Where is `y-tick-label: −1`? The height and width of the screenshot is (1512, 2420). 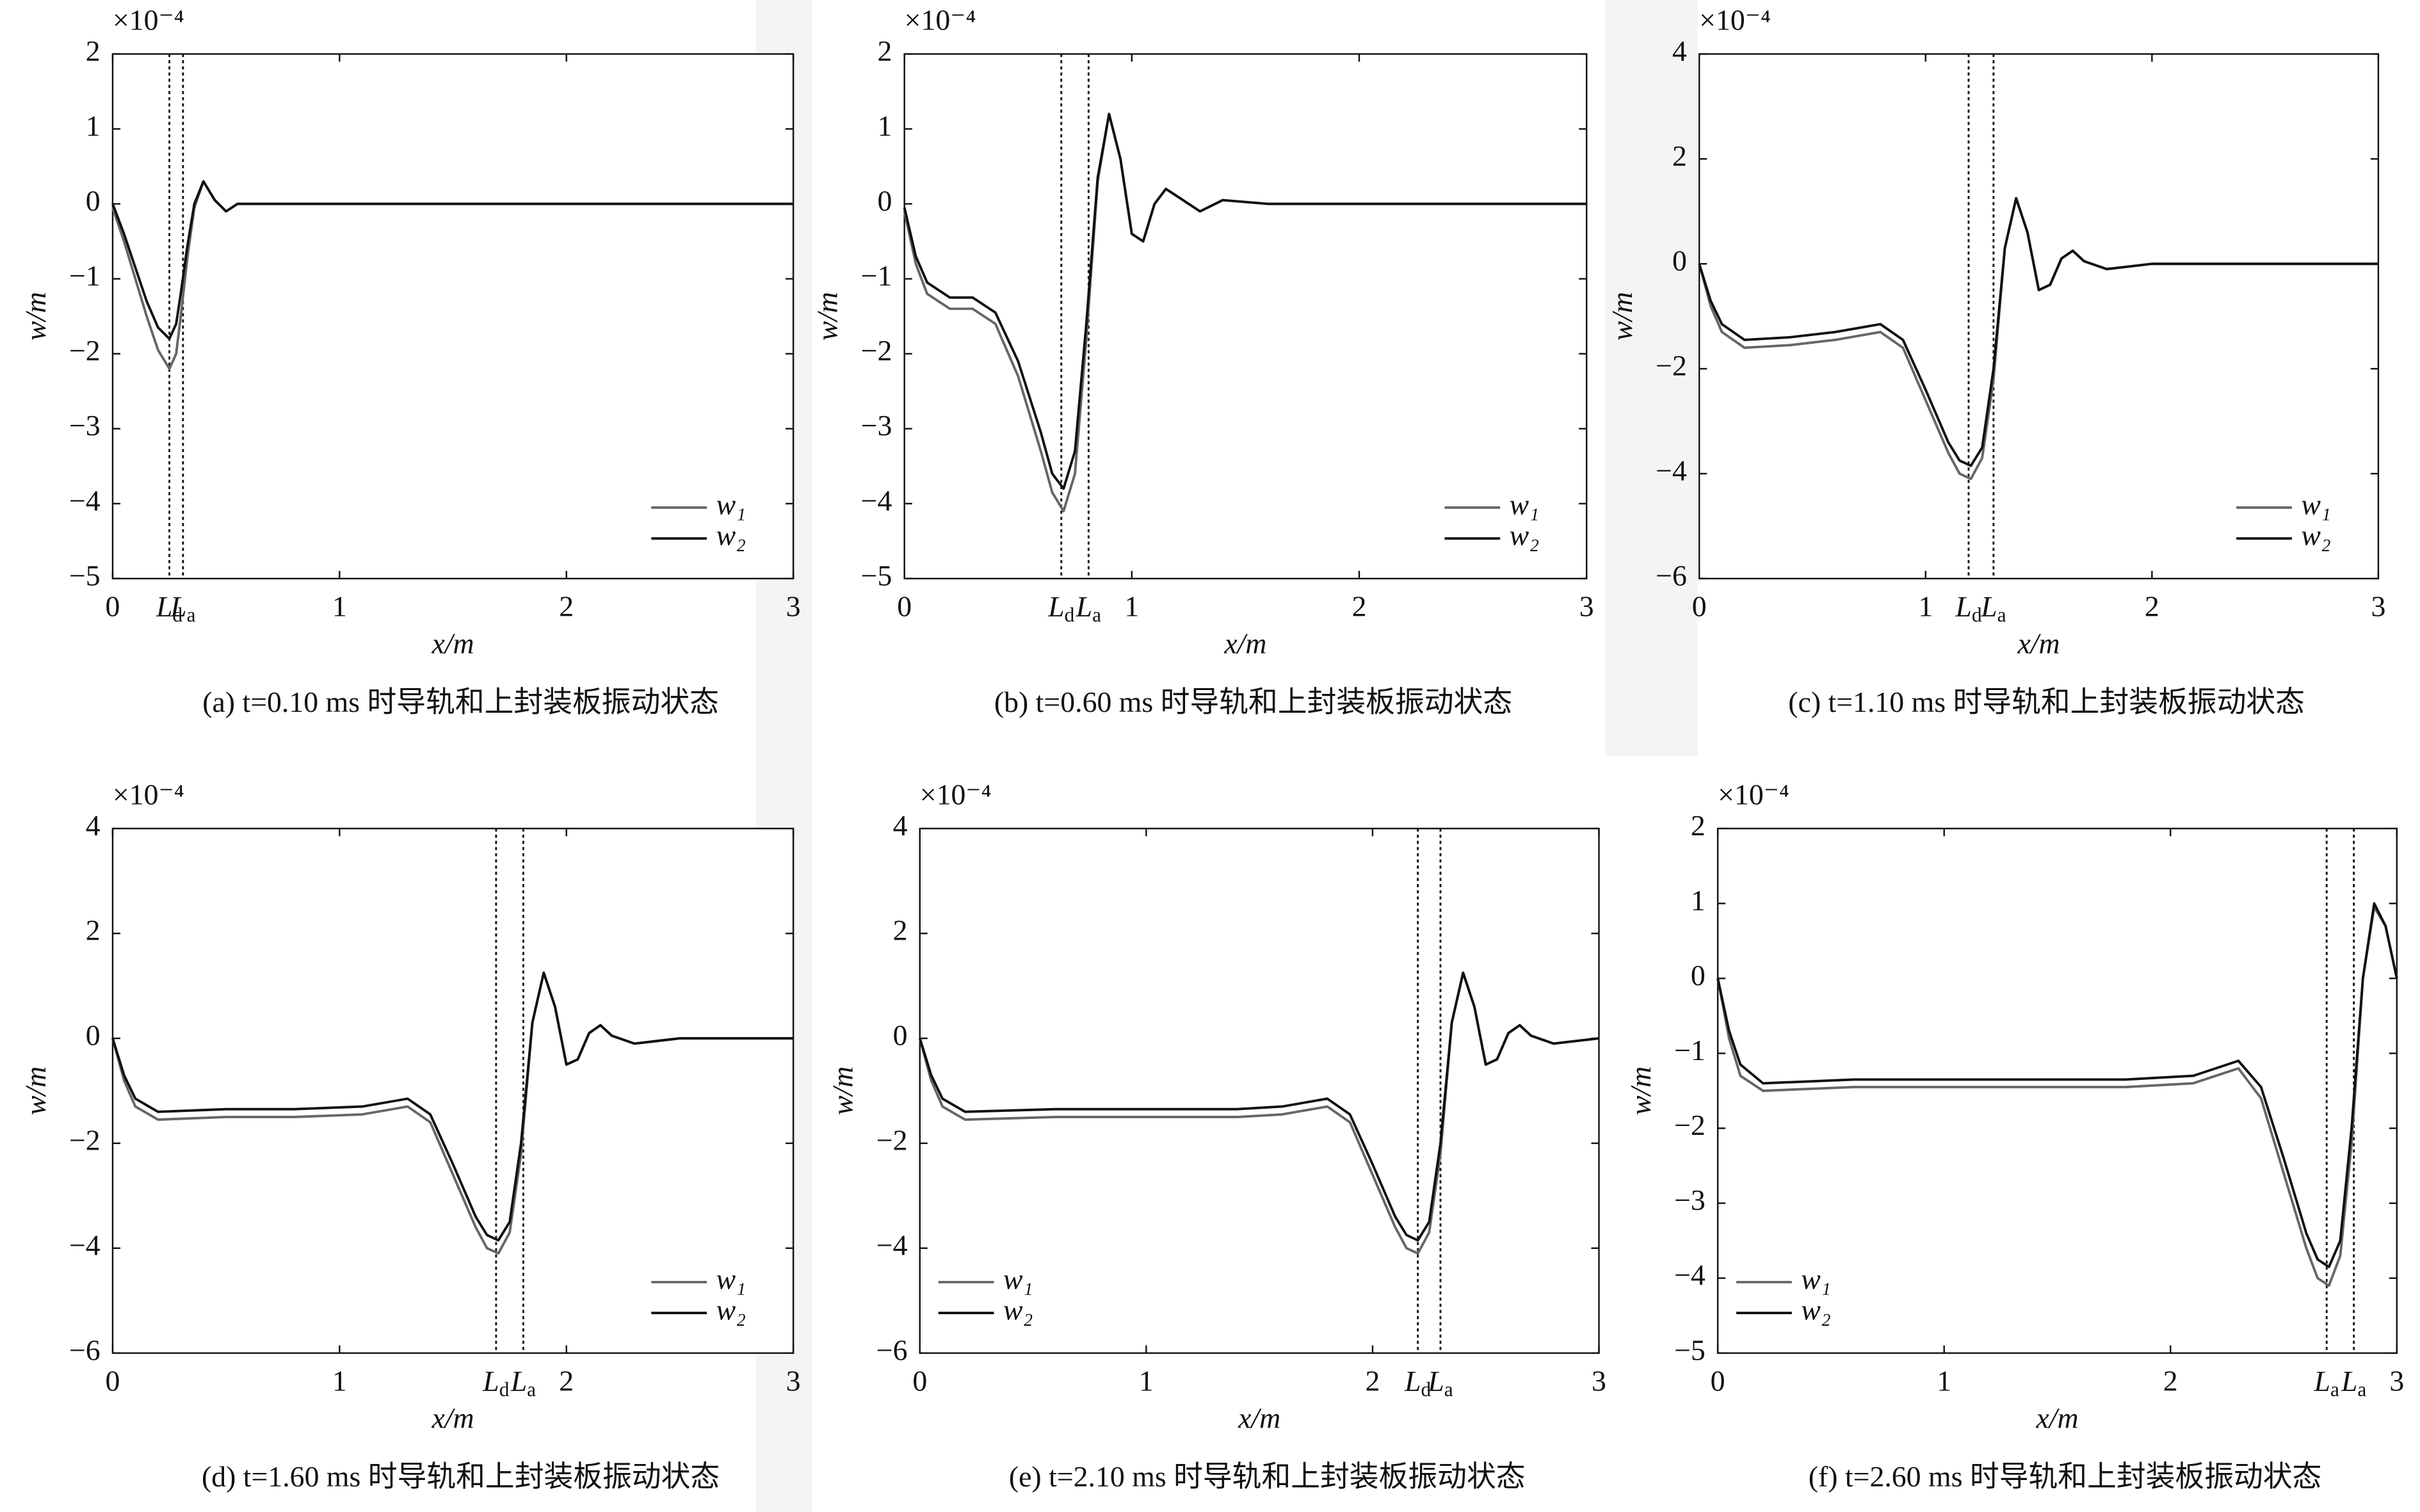 y-tick-label: −1 is located at coordinates (85, 275).